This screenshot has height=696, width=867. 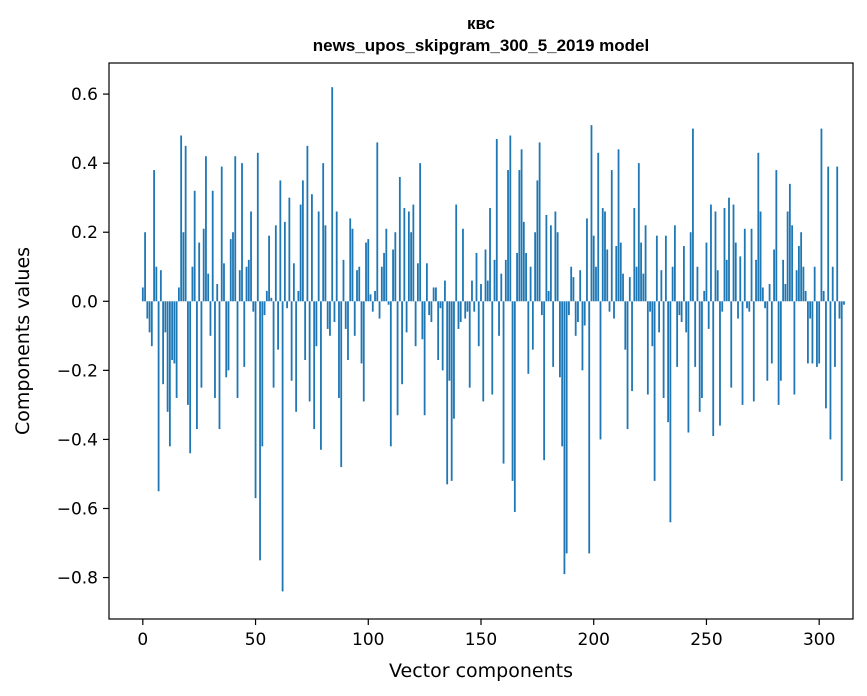 What do you see at coordinates (706, 640) in the screenshot?
I see `x-tick-label: 250` at bounding box center [706, 640].